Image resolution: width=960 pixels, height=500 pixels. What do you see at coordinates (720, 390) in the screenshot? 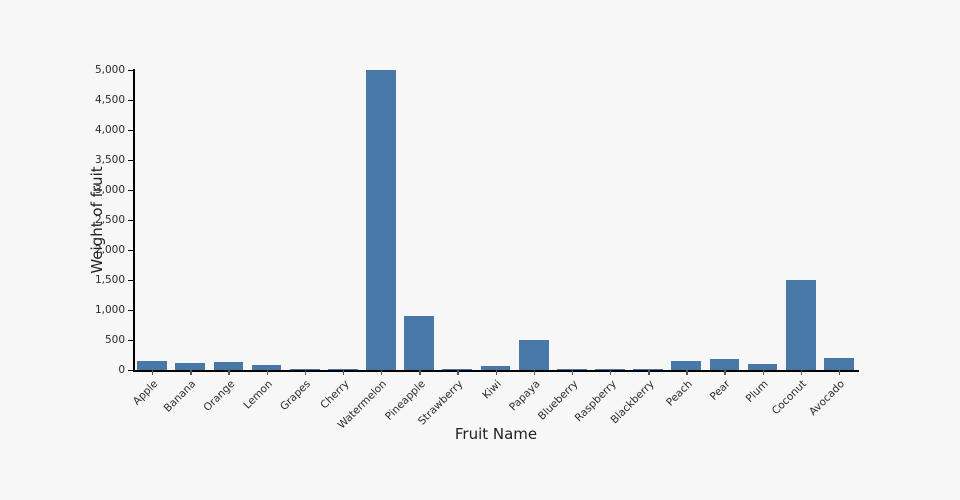
I see `x-tick-label: Pear` at bounding box center [720, 390].